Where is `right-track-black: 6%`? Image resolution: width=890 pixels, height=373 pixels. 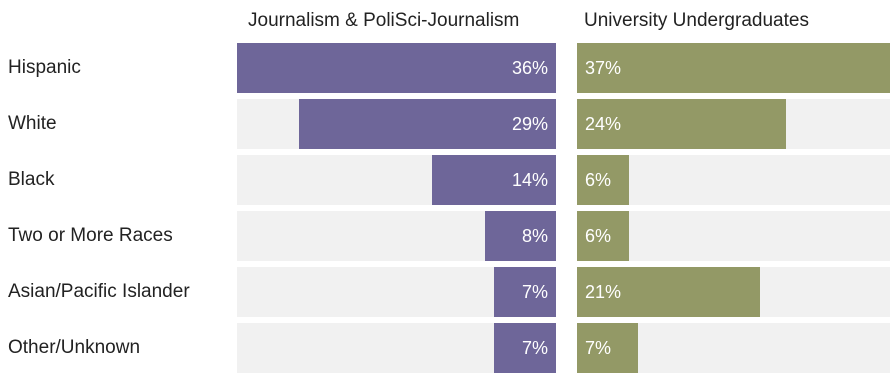 right-track-black: 6% is located at coordinates (733, 180).